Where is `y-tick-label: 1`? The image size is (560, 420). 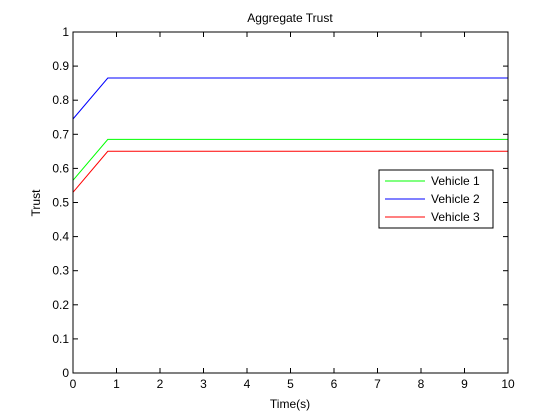 y-tick-label: 1 is located at coordinates (65, 32).